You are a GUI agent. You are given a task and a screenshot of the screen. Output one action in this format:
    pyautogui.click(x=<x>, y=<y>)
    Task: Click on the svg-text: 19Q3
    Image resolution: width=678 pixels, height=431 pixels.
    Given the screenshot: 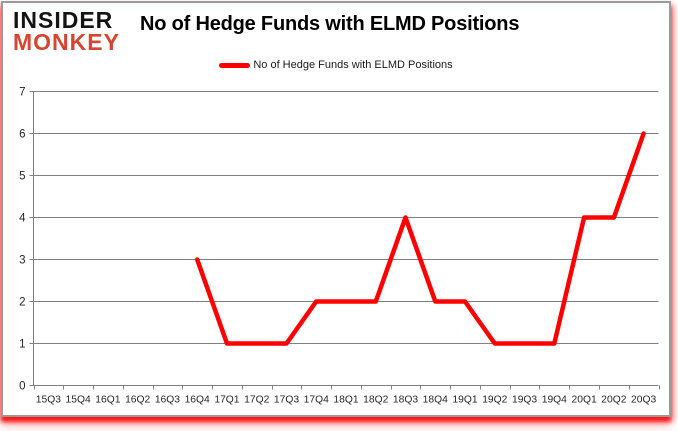 What is the action you would take?
    pyautogui.click(x=524, y=400)
    